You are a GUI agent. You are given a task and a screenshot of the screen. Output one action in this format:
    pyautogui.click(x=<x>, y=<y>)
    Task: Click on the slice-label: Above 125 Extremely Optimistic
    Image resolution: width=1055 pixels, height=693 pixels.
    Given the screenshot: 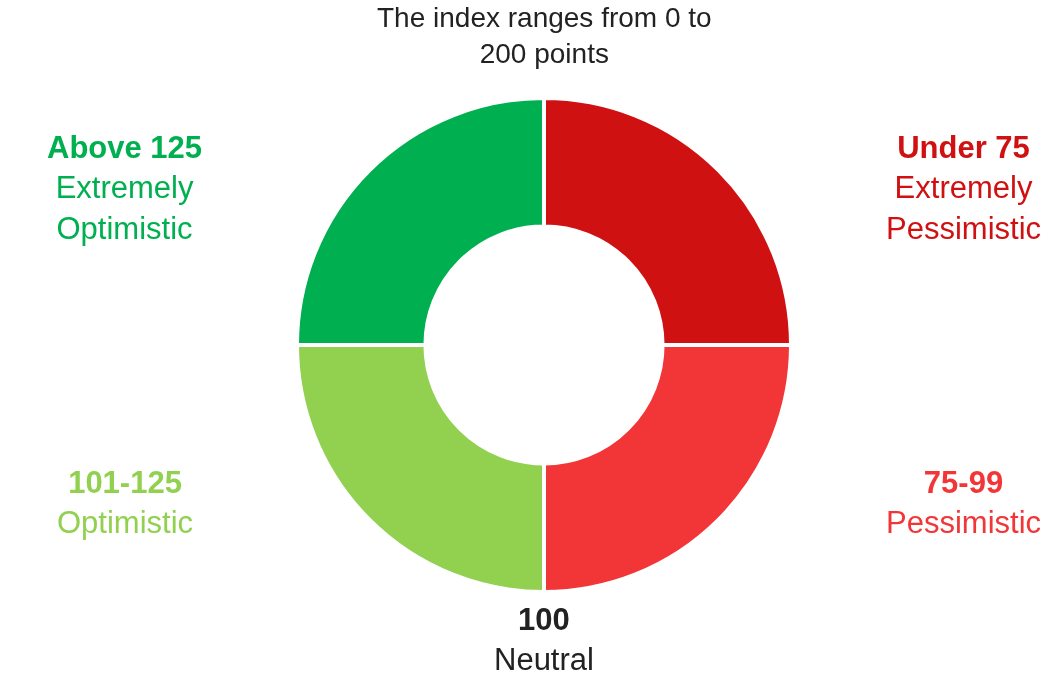 What is the action you would take?
    pyautogui.click(x=125, y=188)
    